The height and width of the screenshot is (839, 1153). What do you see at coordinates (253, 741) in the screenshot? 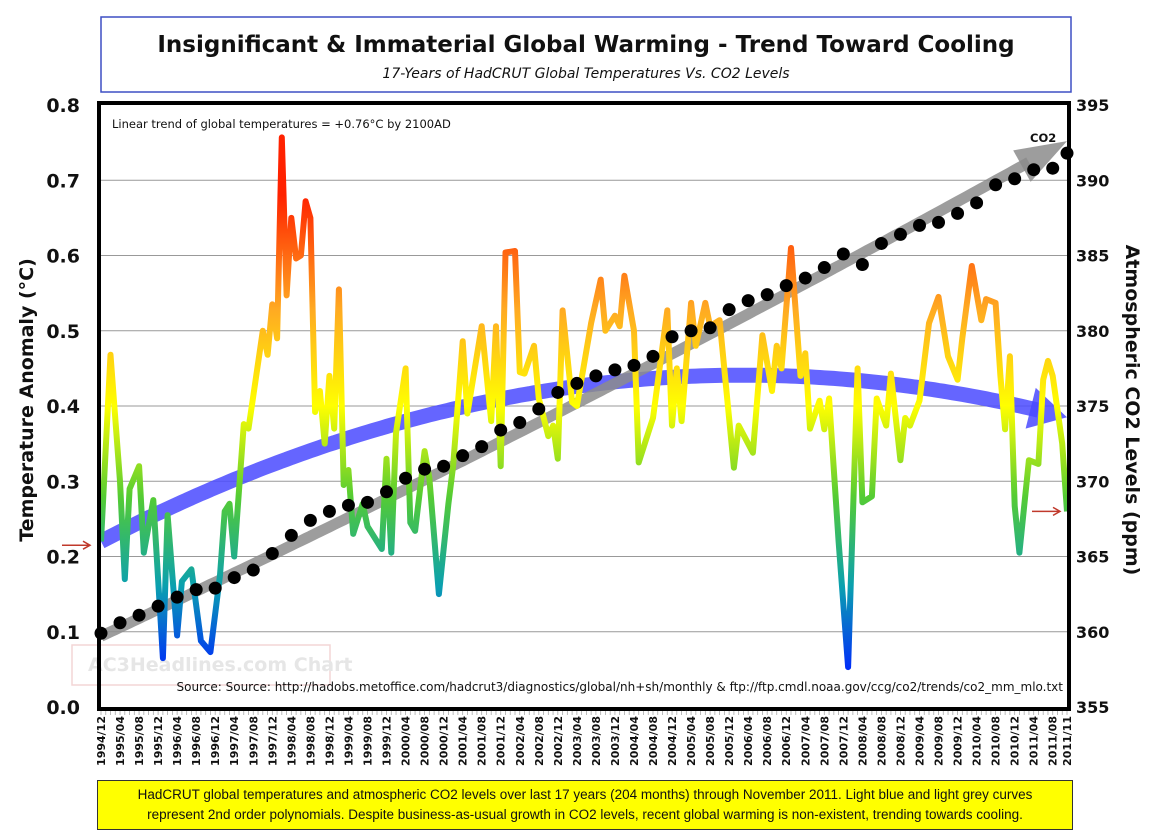
I see `x-tick-label: 1997/08` at bounding box center [253, 741].